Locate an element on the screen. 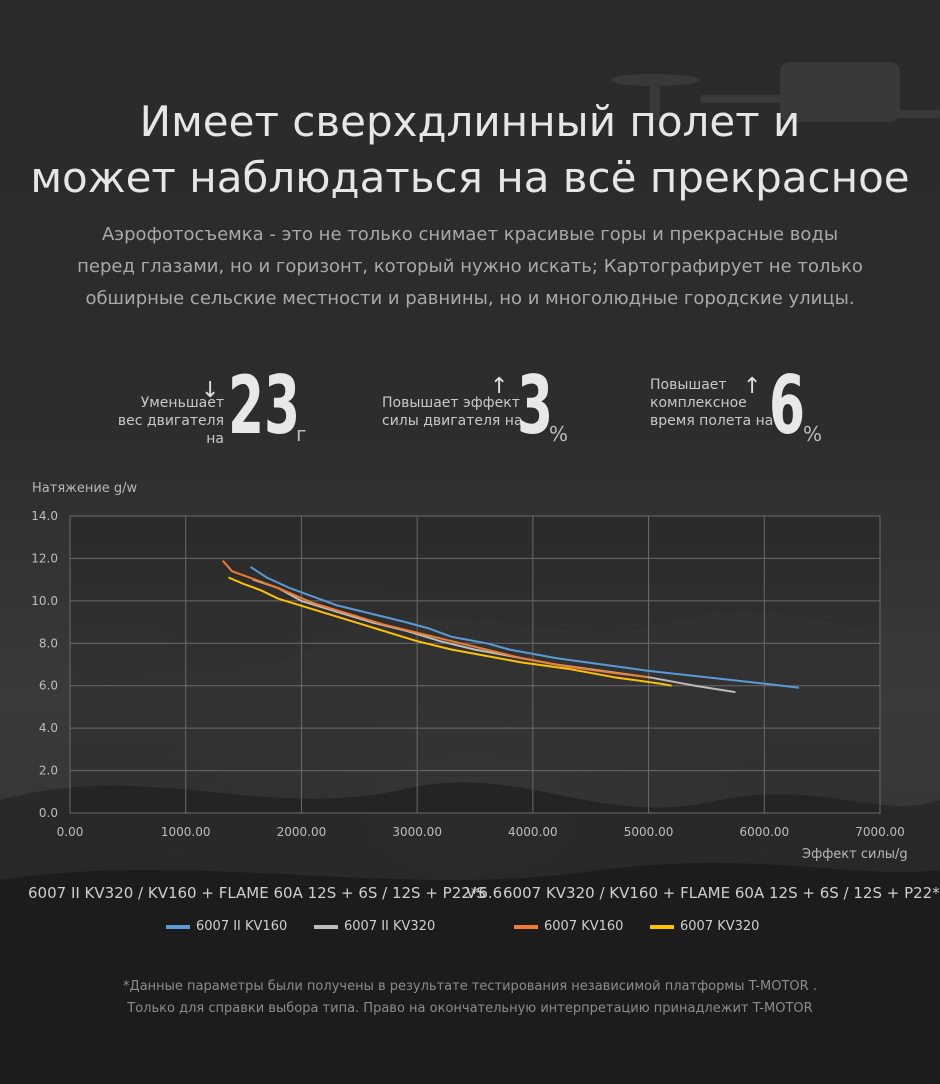  stat-flight-value: 6 is located at coordinates (787, 405).